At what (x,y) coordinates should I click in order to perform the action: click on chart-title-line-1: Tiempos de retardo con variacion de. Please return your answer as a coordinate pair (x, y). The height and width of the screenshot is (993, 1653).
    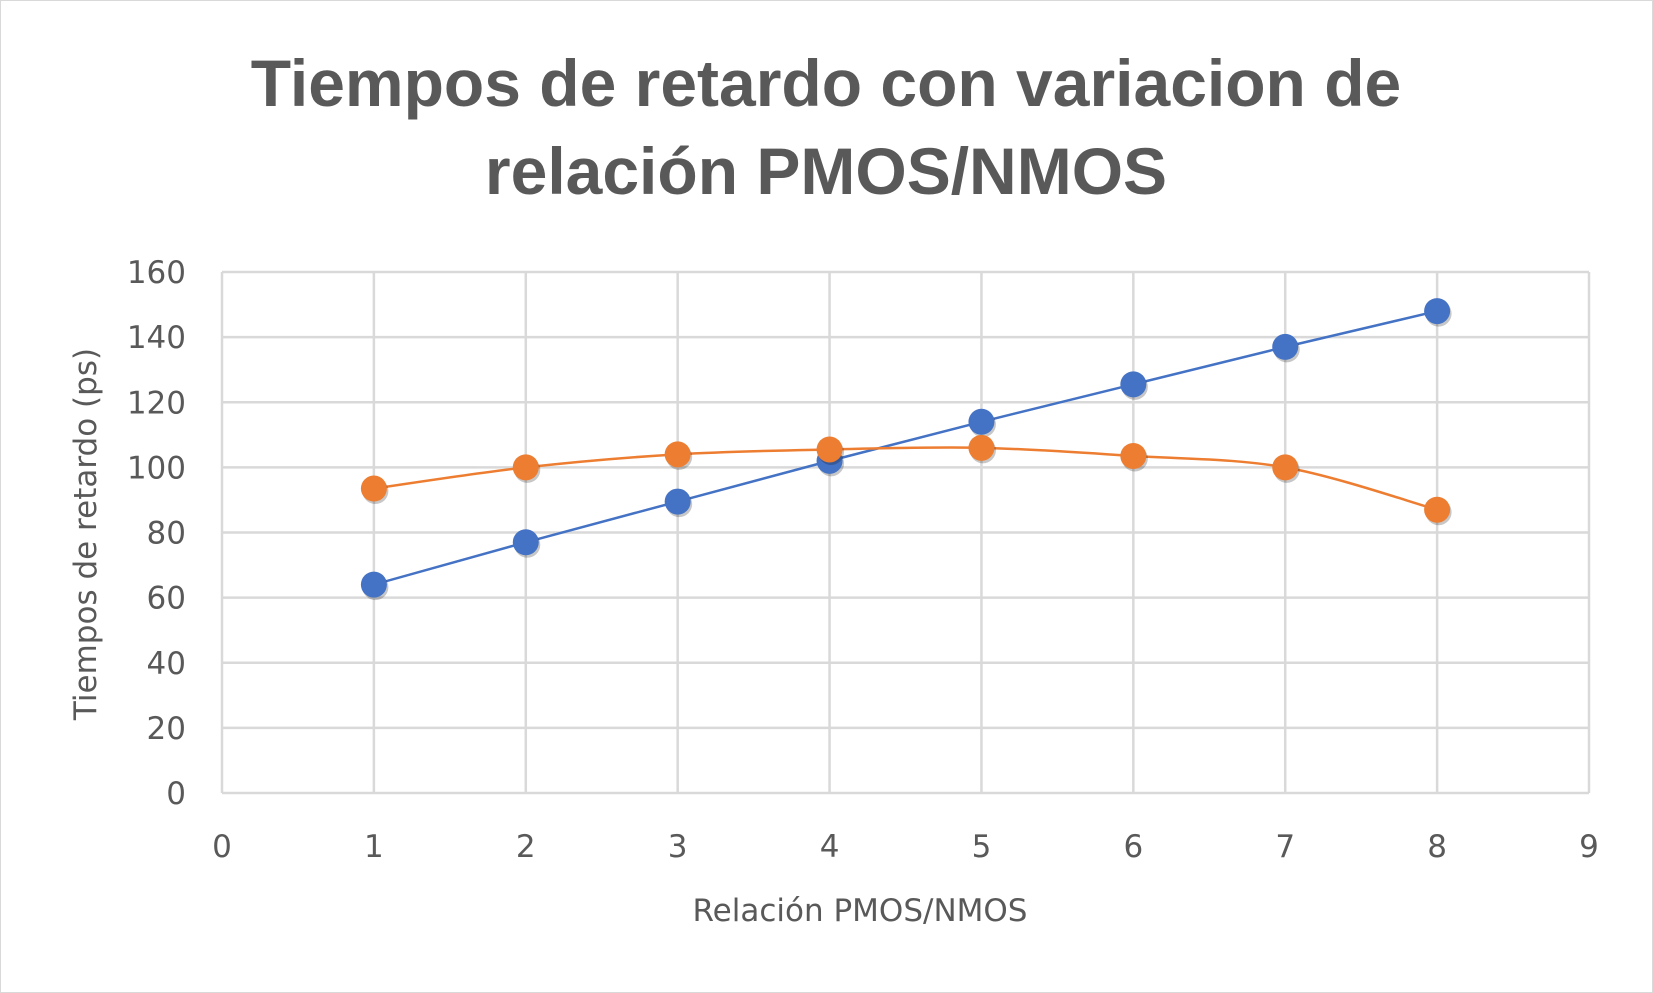
    Looking at the image, I should click on (826, 83).